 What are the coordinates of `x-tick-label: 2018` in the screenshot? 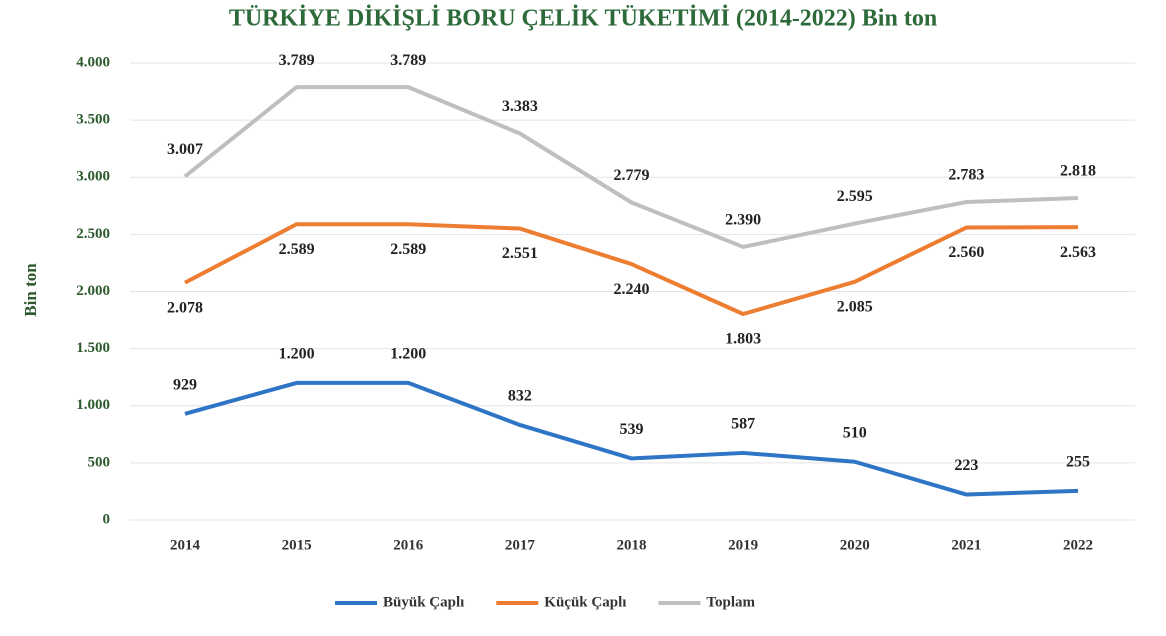 It's located at (632, 545).